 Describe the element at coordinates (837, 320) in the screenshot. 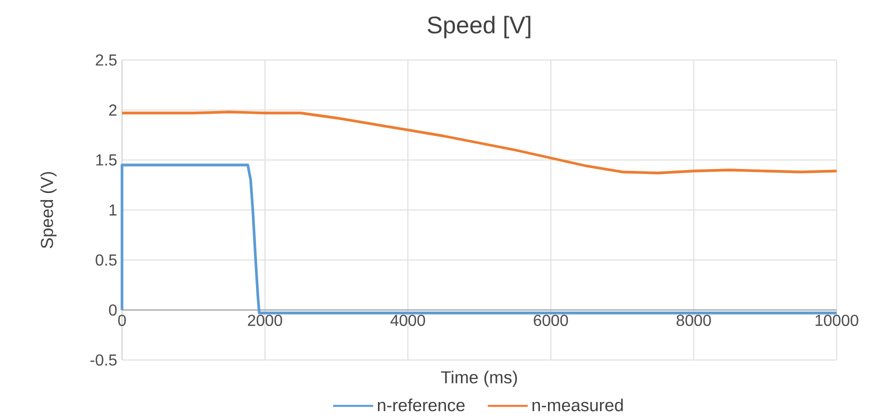

I see `x-tick-label: 10000` at that location.